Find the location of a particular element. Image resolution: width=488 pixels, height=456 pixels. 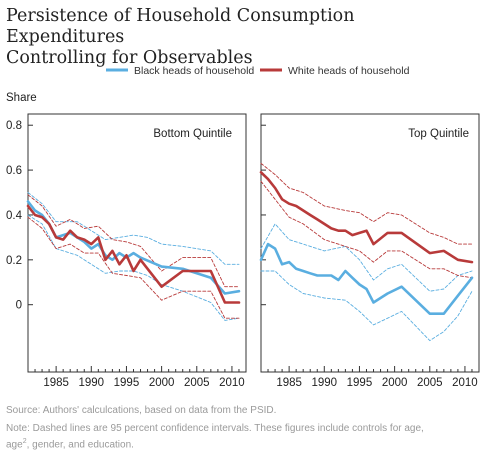

legend-label-white: White heads of household is located at coordinates (349, 71).